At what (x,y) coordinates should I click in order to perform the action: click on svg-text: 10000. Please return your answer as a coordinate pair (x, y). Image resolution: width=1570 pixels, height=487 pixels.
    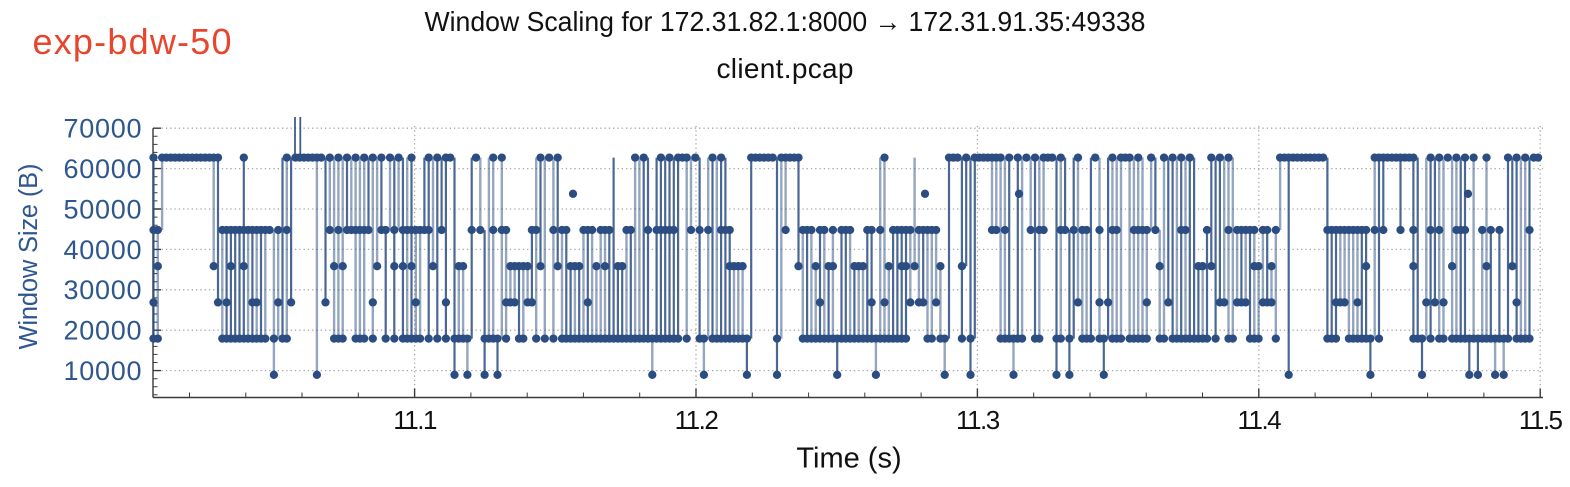
    Looking at the image, I should click on (103, 371).